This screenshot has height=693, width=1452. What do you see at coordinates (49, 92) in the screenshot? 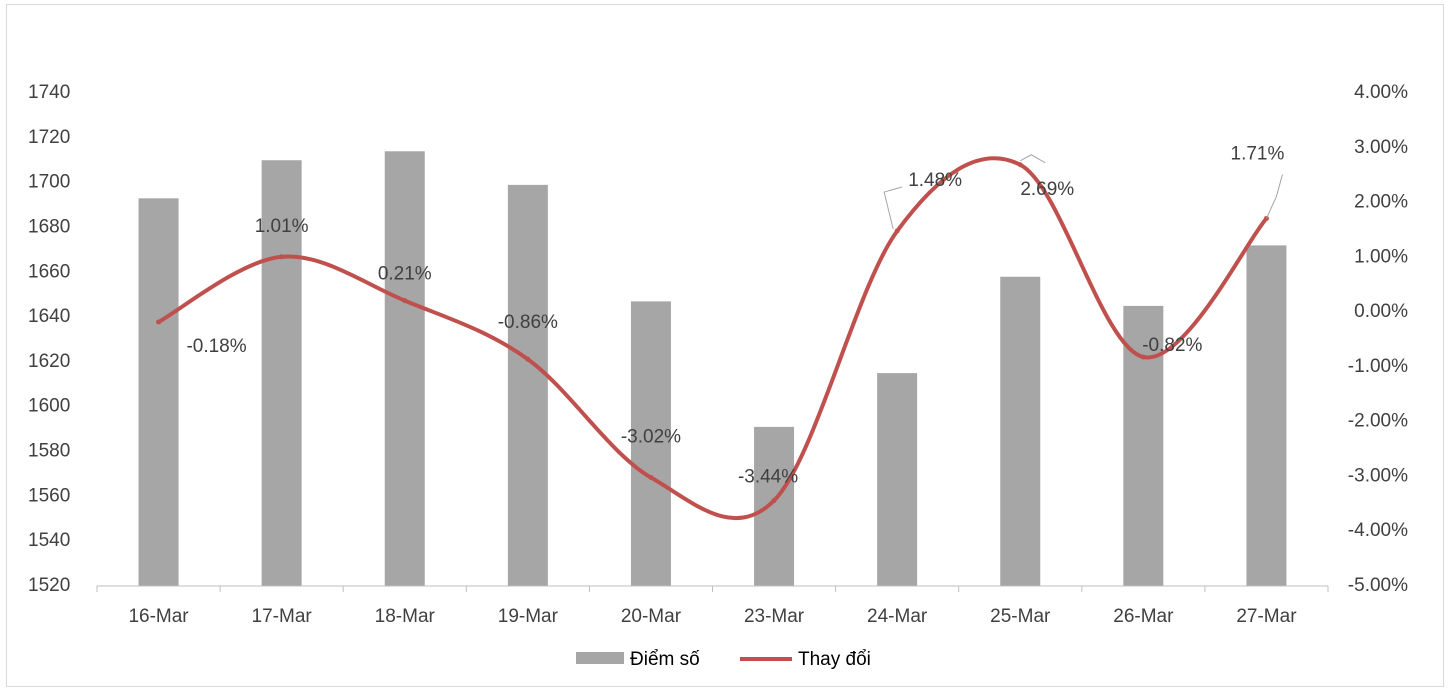
I see `left-axis-tick: 1740` at bounding box center [49, 92].